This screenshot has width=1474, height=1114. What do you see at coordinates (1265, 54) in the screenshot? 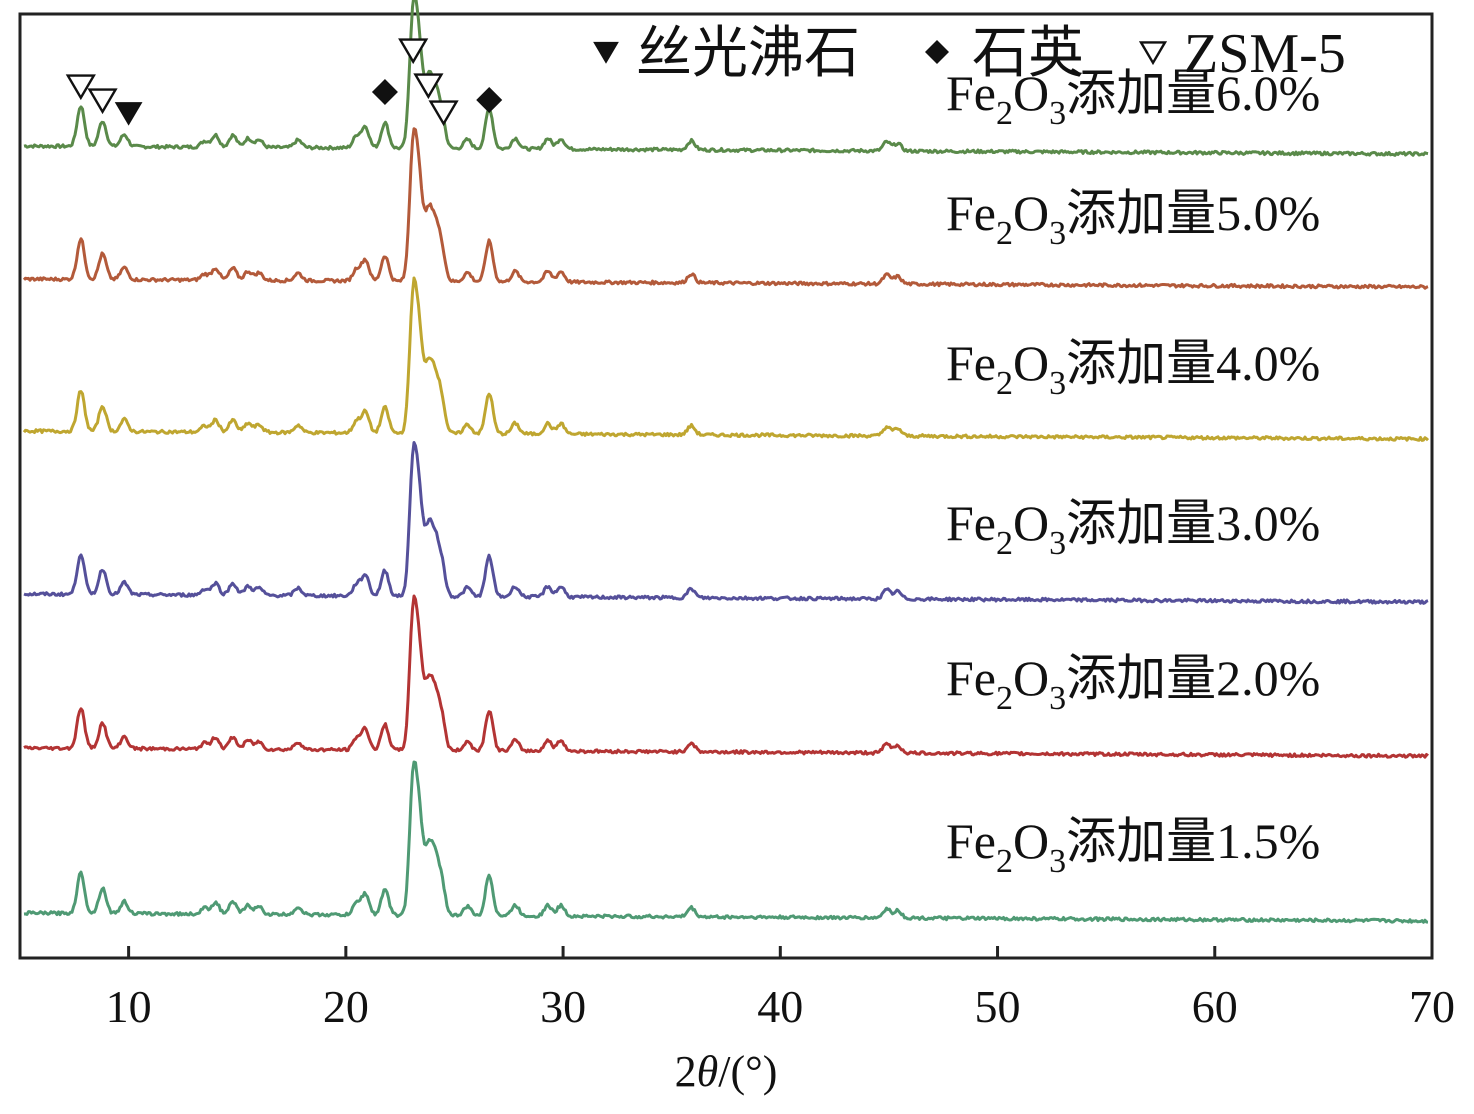
I see `legend-label: ZSM-5` at bounding box center [1265, 54].